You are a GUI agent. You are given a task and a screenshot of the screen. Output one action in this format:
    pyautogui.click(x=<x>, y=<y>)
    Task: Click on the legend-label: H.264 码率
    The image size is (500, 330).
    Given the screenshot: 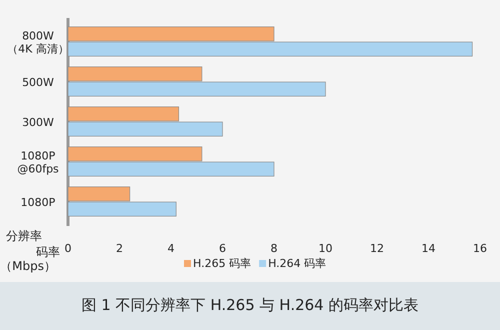 What is the action you would take?
    pyautogui.click(x=297, y=263)
    